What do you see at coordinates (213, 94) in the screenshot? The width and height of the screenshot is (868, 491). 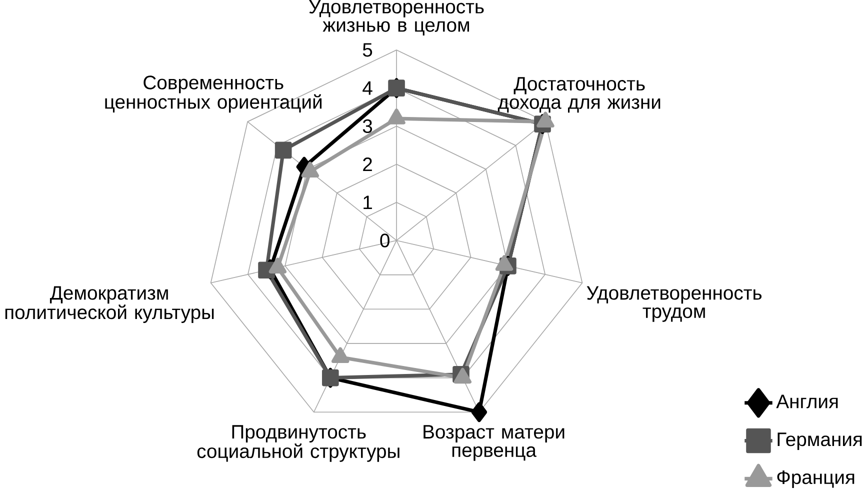 I see `spoke-label: Современность ценностных ориентаций` at bounding box center [213, 94].